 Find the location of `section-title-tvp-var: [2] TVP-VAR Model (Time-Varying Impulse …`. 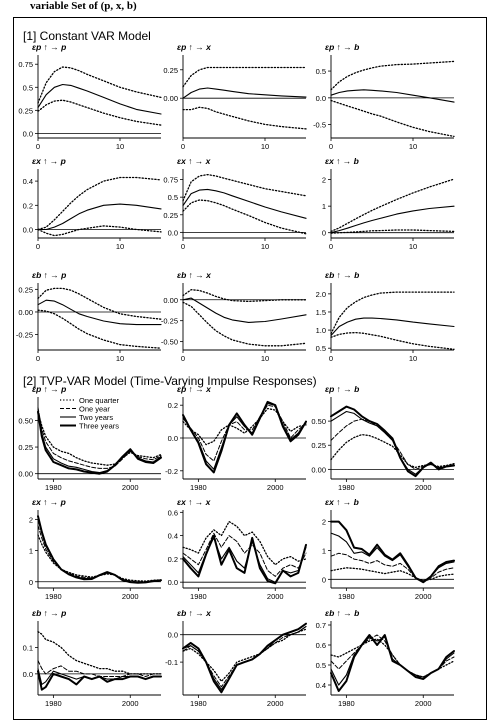

section-title-tvp-var: [2] TVP-VAR Model (Time-Varying Impulse … is located at coordinates (170, 381).